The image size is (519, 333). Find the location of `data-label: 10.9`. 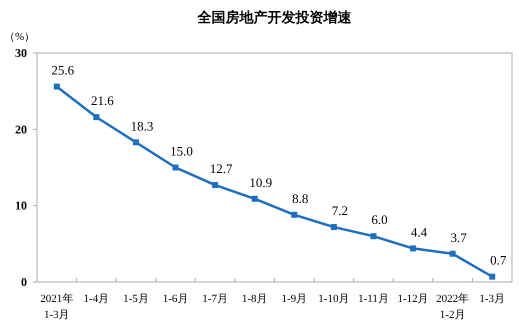

data-label: 10.9 is located at coordinates (260, 182).